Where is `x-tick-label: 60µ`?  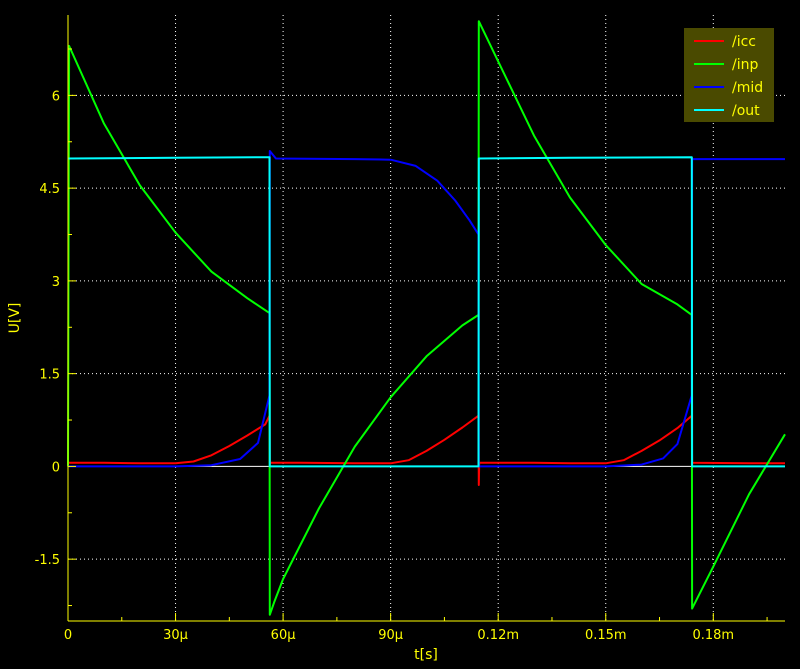 x-tick-label: 60µ is located at coordinates (283, 635).